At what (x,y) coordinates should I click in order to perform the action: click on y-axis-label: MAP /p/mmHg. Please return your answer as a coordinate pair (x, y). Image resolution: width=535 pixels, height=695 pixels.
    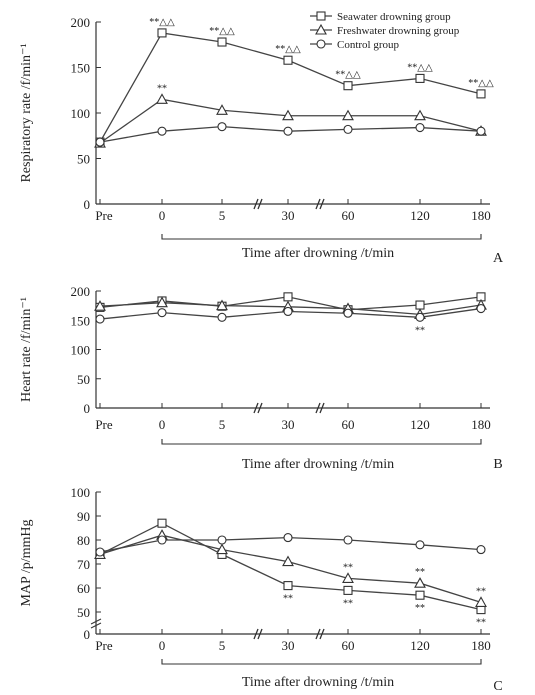
    Looking at the image, I should click on (26, 563).